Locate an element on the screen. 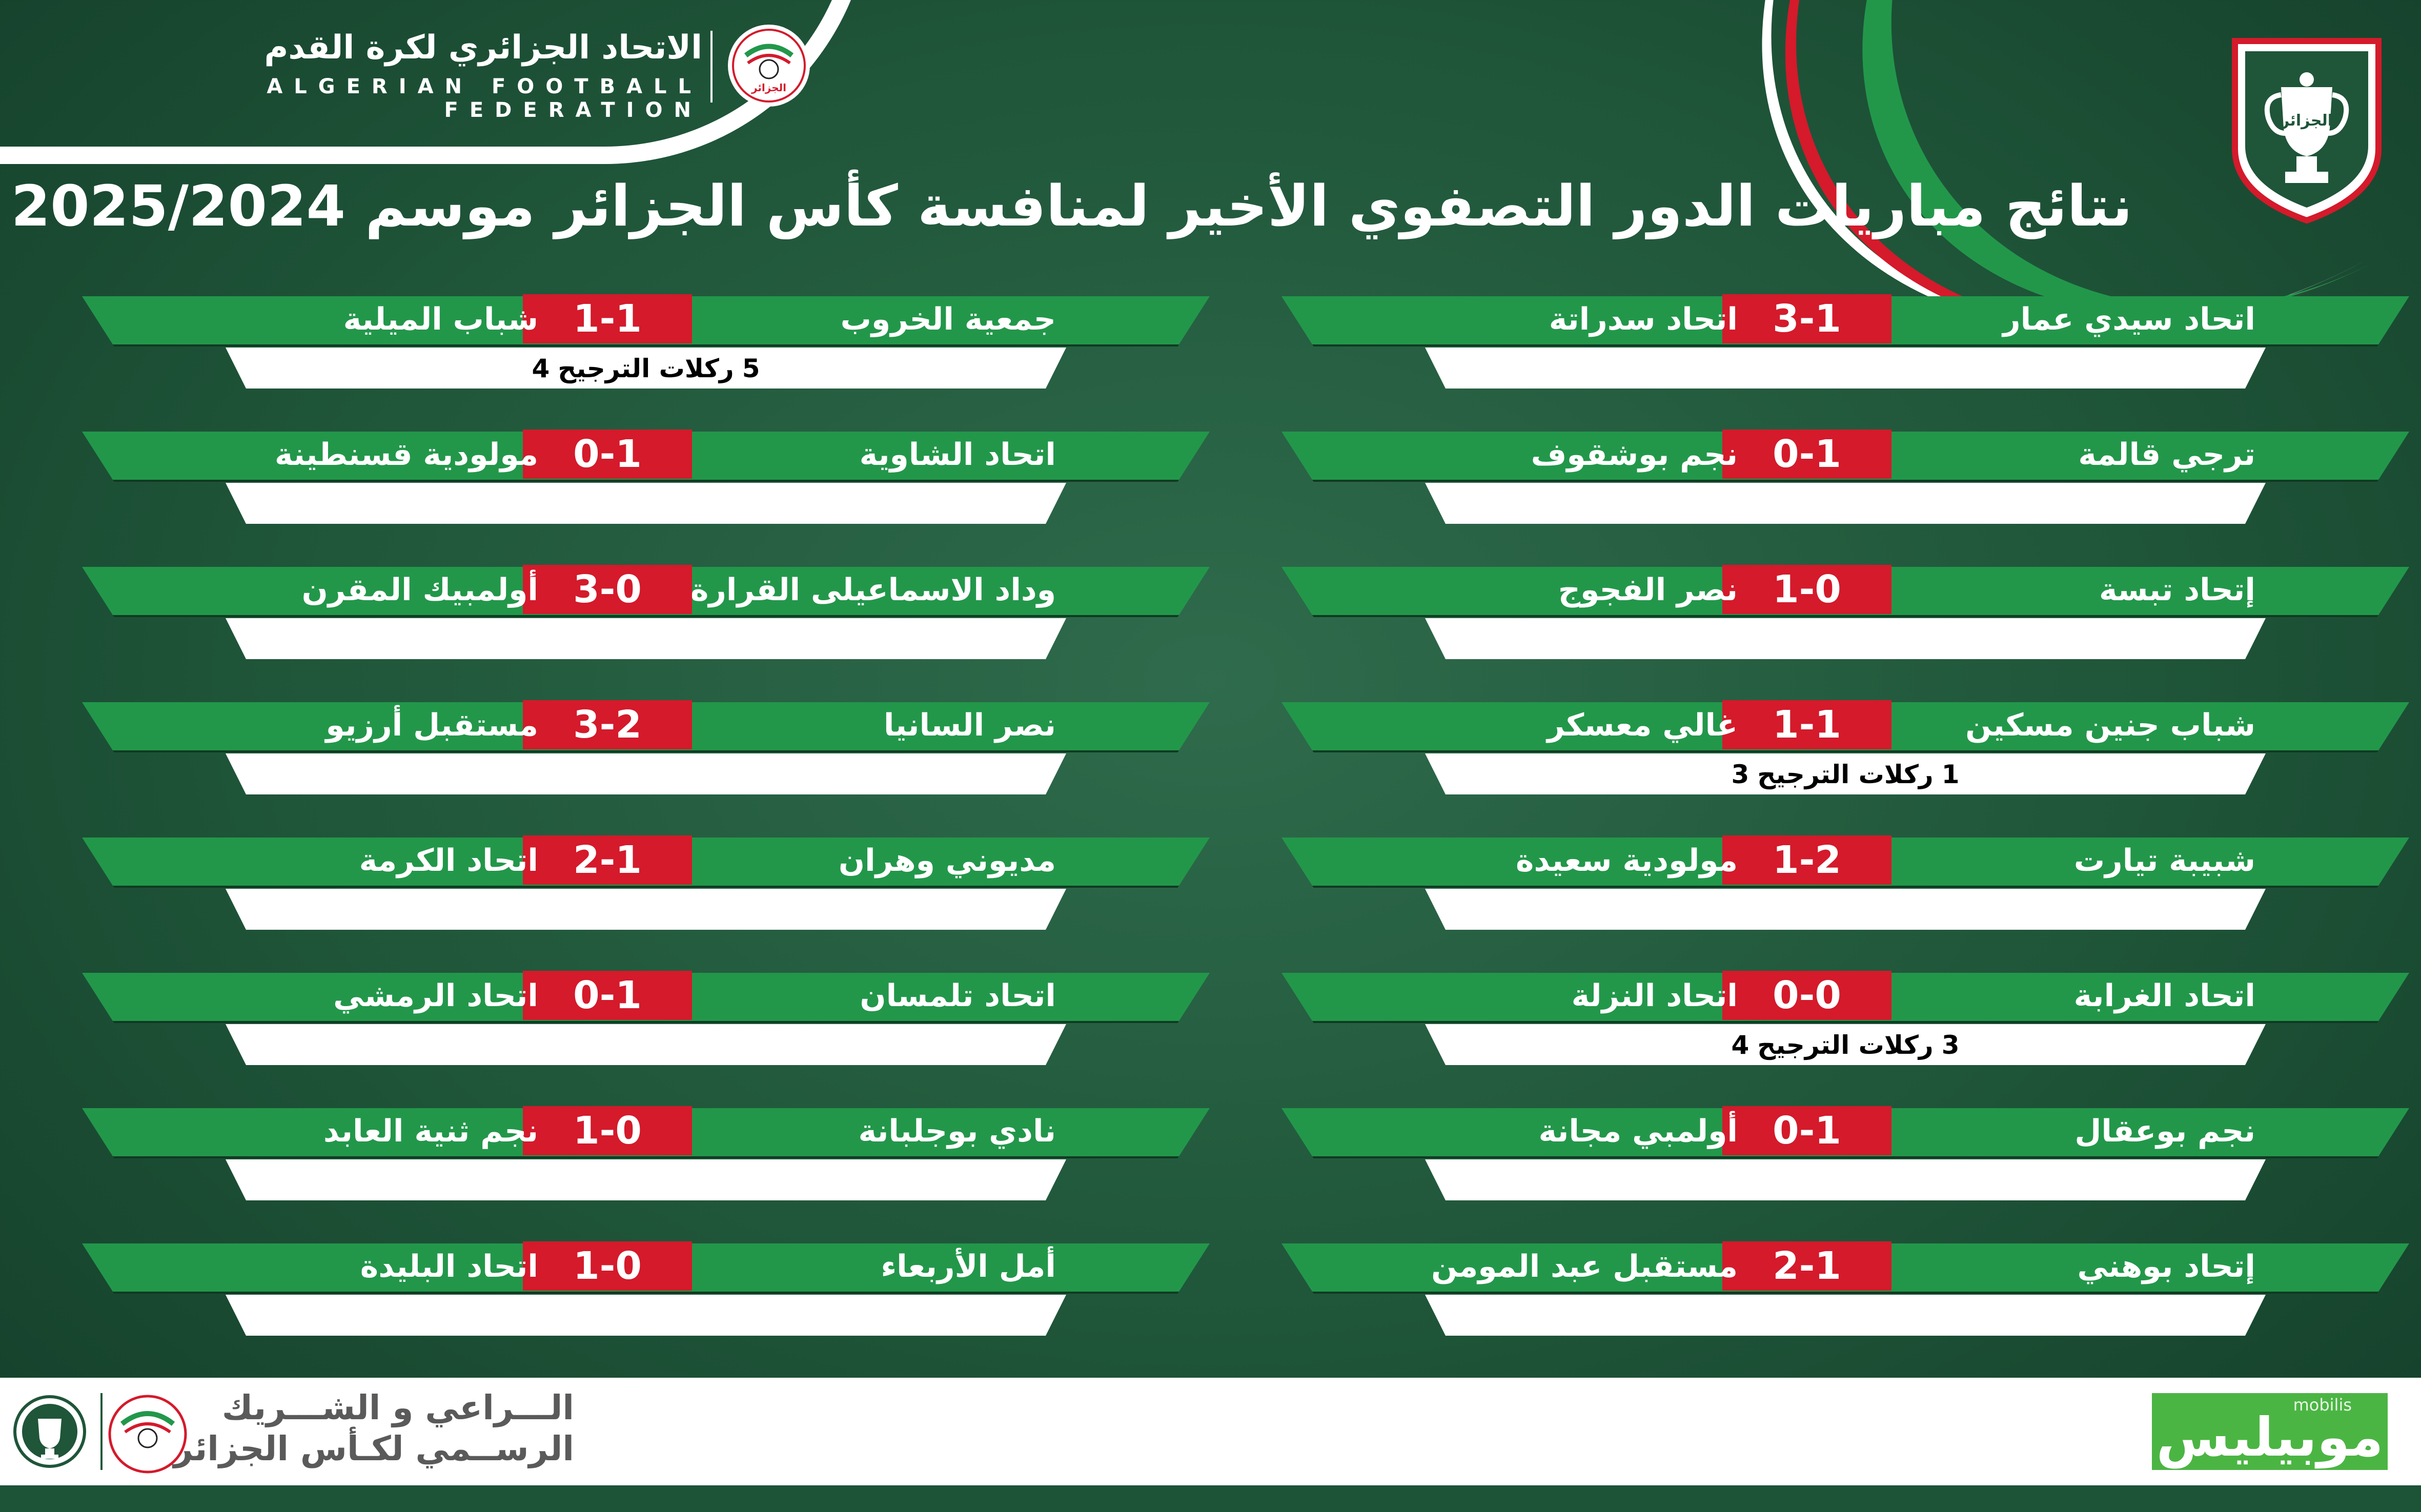 The width and height of the screenshot is (2421, 1512). header-divider is located at coordinates (712, 67).